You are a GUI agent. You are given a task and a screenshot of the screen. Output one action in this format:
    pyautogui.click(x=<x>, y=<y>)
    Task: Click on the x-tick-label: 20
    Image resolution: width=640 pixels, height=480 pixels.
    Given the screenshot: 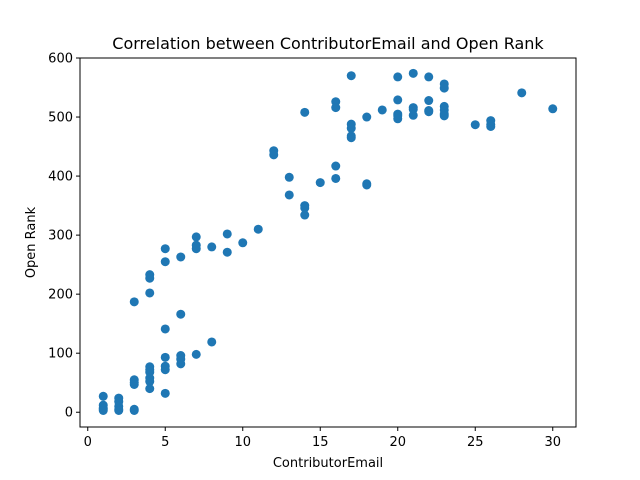 What is the action you would take?
    pyautogui.click(x=397, y=442)
    